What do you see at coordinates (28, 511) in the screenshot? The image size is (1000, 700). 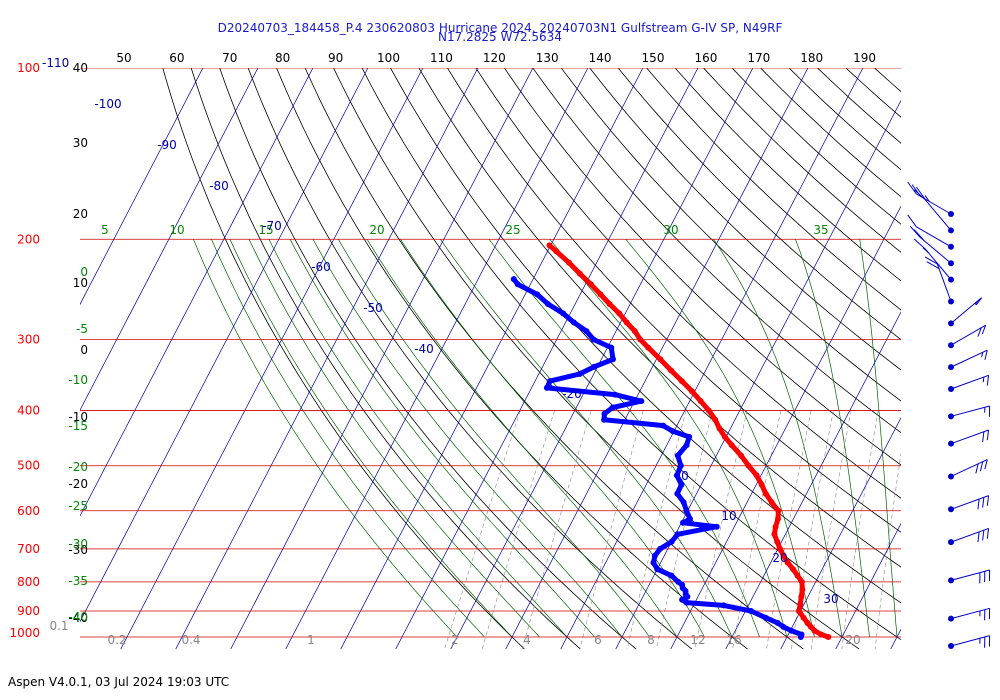 I see `pressure-label-600: 600` at bounding box center [28, 511].